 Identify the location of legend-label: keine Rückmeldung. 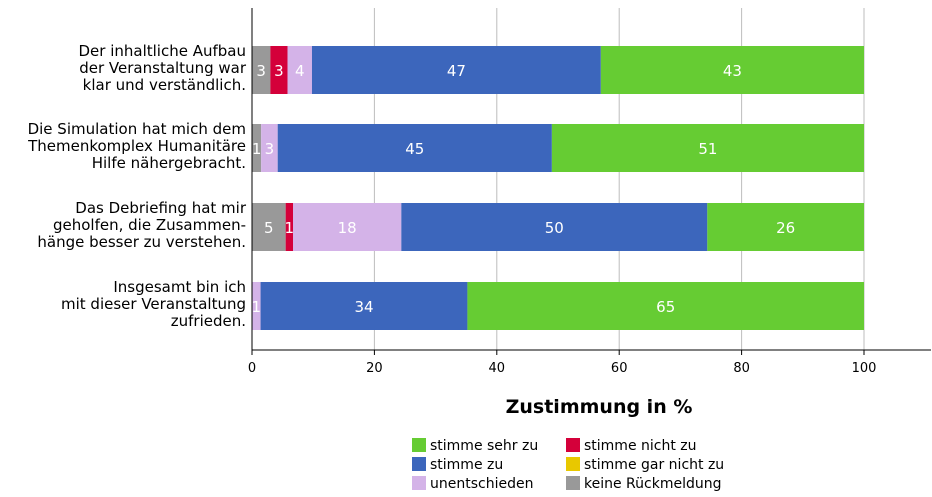
(652, 484).